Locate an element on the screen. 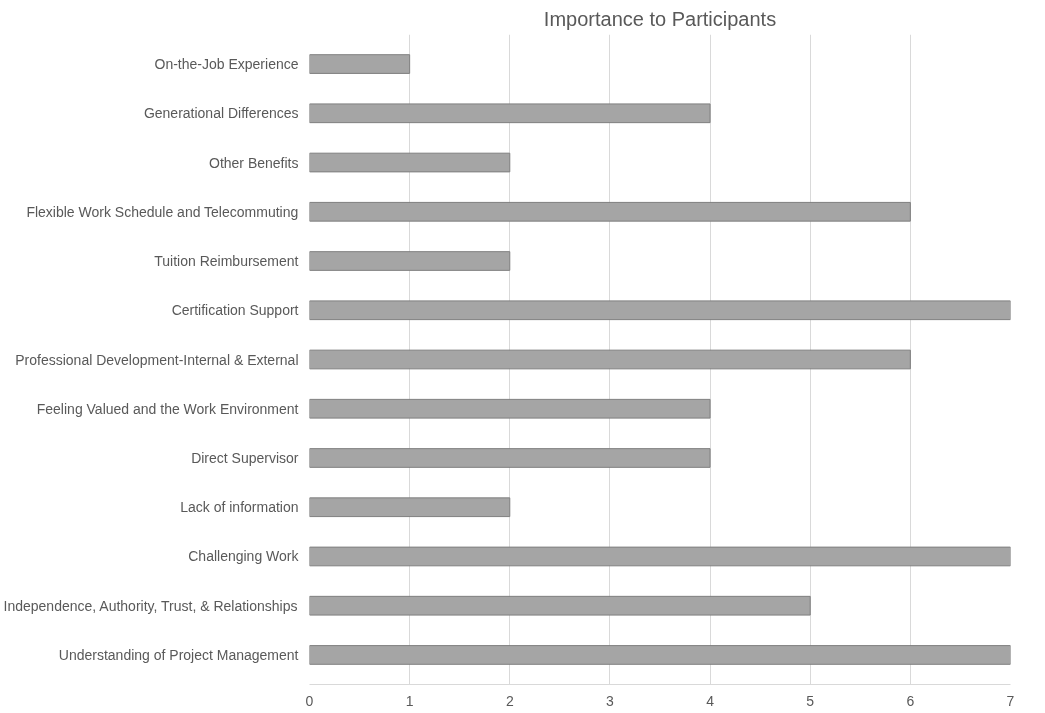 Image resolution: width=1045 pixels, height=713 pixels. y-tick-label: Independence, Authority, Trust, & Relationships is located at coordinates (150, 605).